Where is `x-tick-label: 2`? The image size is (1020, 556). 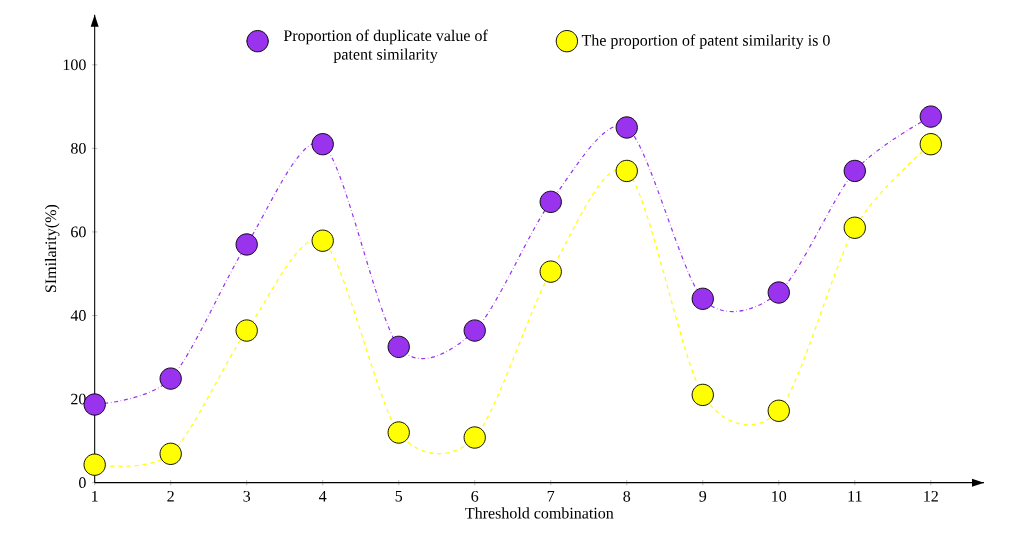
x-tick-label: 2 is located at coordinates (170, 496).